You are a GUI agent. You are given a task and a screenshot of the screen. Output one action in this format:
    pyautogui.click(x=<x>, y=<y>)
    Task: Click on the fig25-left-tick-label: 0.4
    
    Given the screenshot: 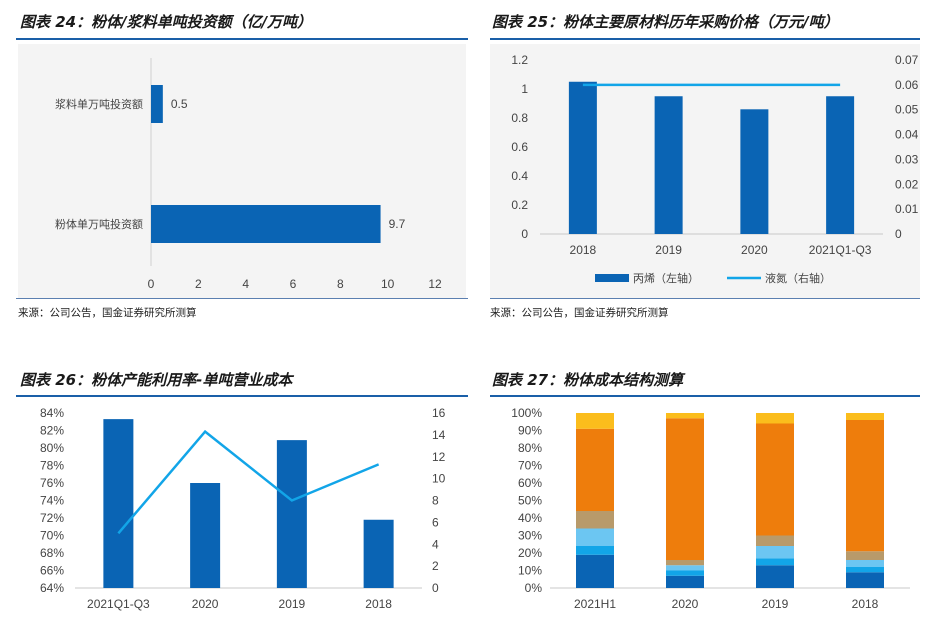 What is the action you would take?
    pyautogui.click(x=519, y=176)
    